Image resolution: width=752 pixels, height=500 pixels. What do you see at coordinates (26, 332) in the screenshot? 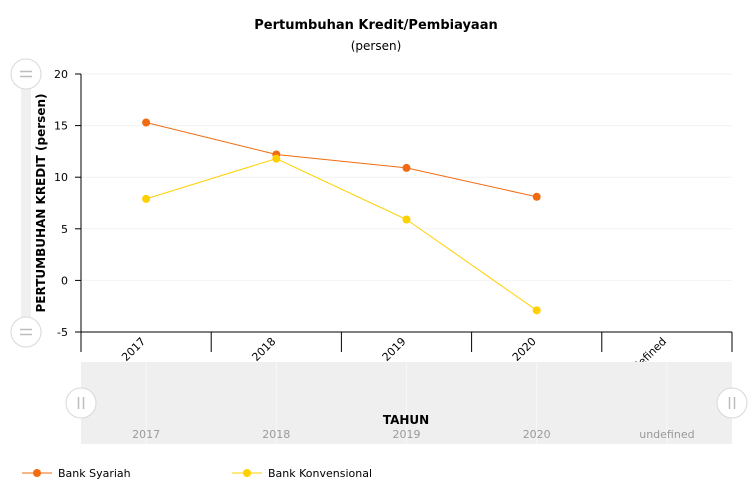
I see `y-scroll-handle-bottom` at bounding box center [26, 332].